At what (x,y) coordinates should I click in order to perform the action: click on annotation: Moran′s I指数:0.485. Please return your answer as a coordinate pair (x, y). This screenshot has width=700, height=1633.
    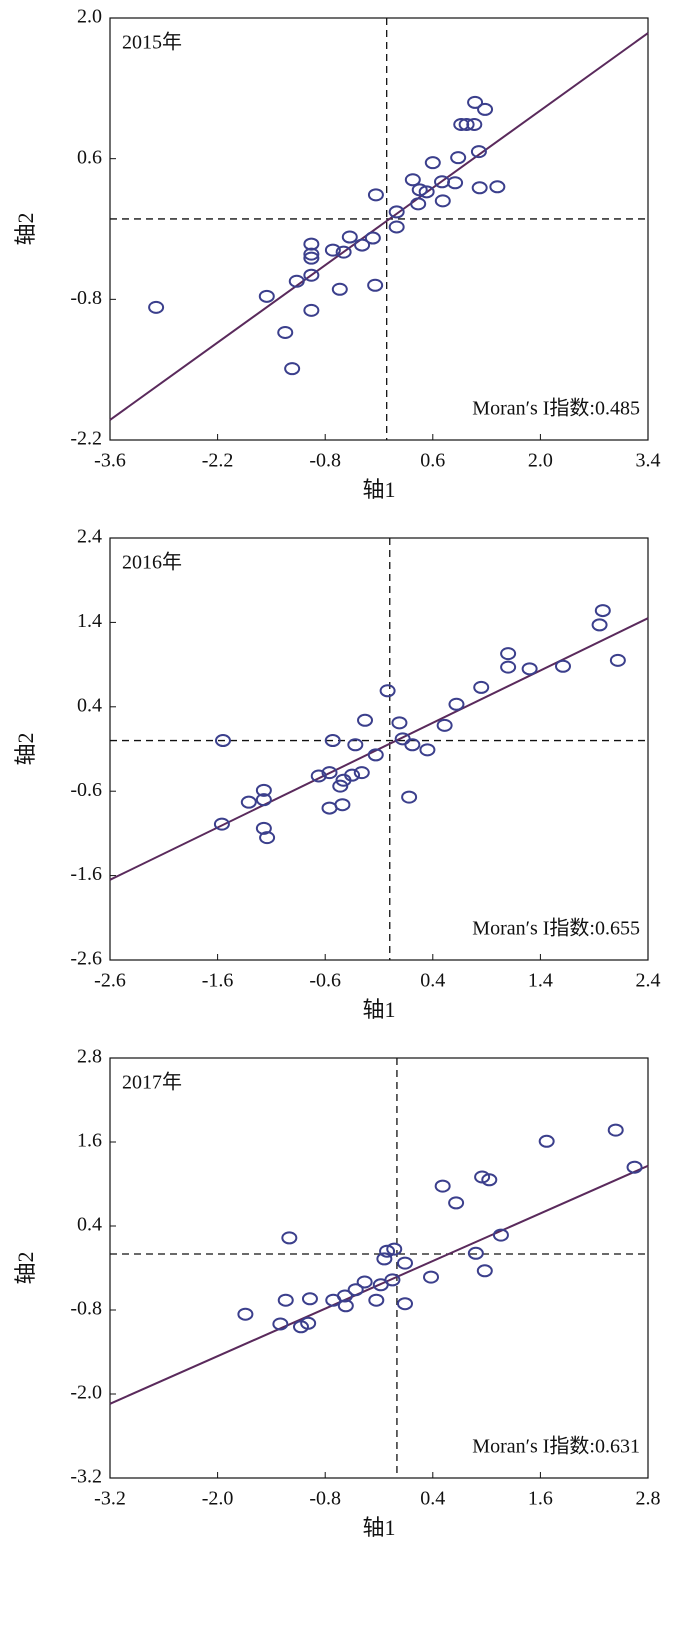
    Looking at the image, I should click on (556, 408).